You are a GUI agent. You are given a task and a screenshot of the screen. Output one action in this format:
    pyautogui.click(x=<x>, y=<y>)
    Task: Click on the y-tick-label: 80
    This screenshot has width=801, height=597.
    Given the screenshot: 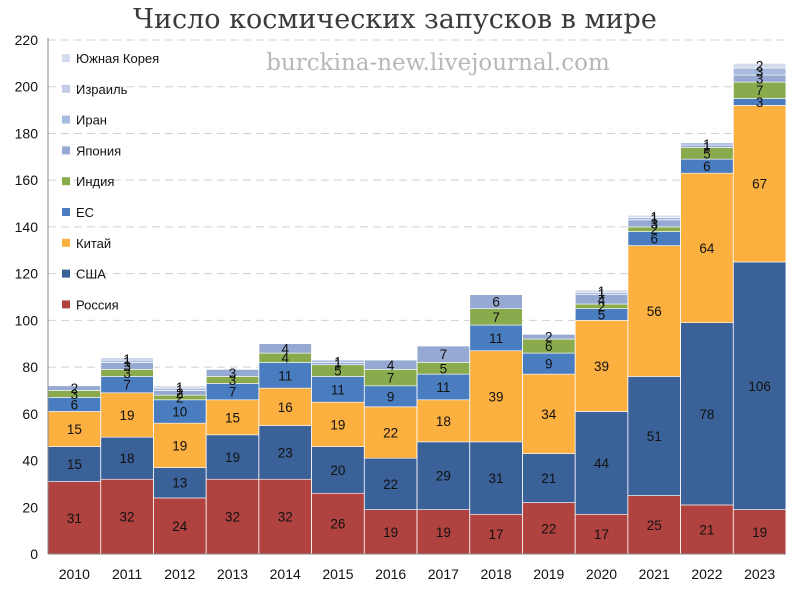 What is the action you would take?
    pyautogui.click(x=30, y=367)
    